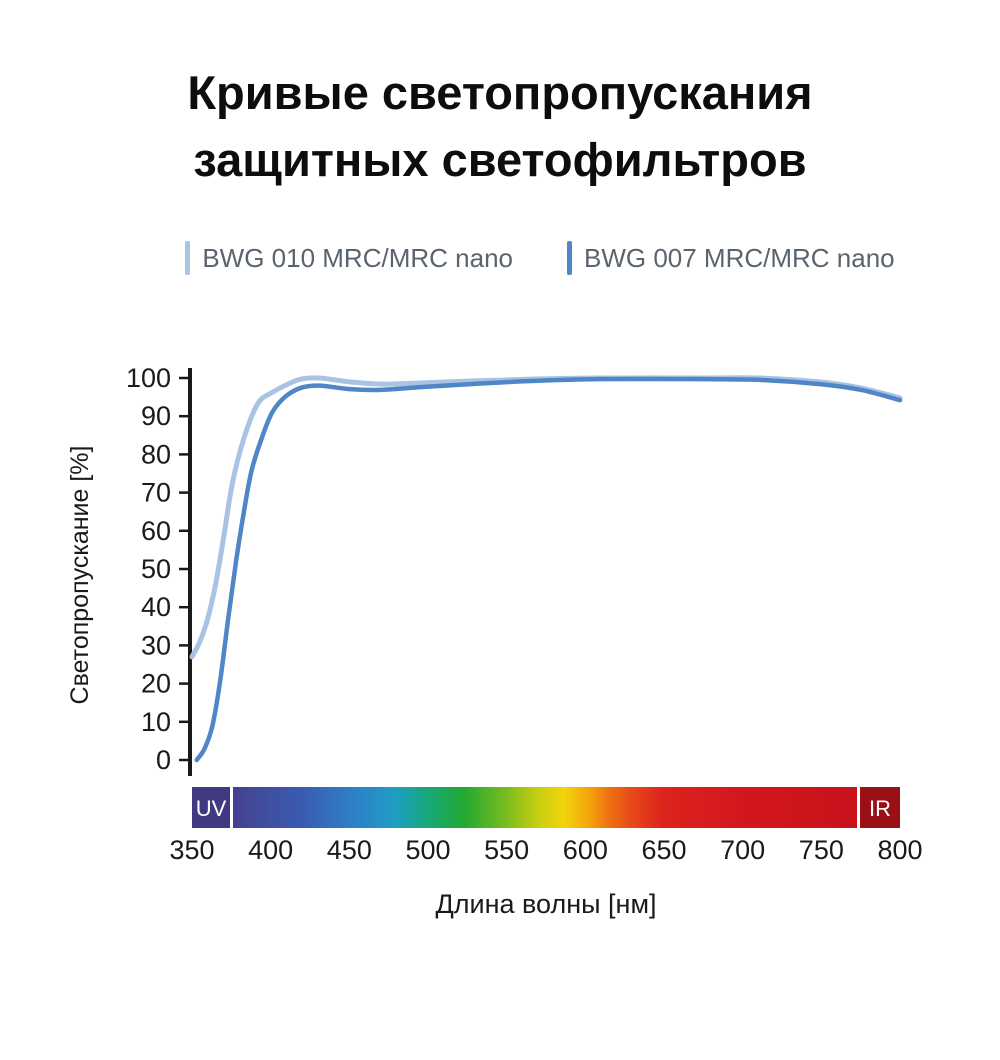 Image resolution: width=1000 pixels, height=1060 pixels. What do you see at coordinates (156, 722) in the screenshot?
I see `y-tick-label: 10` at bounding box center [156, 722].